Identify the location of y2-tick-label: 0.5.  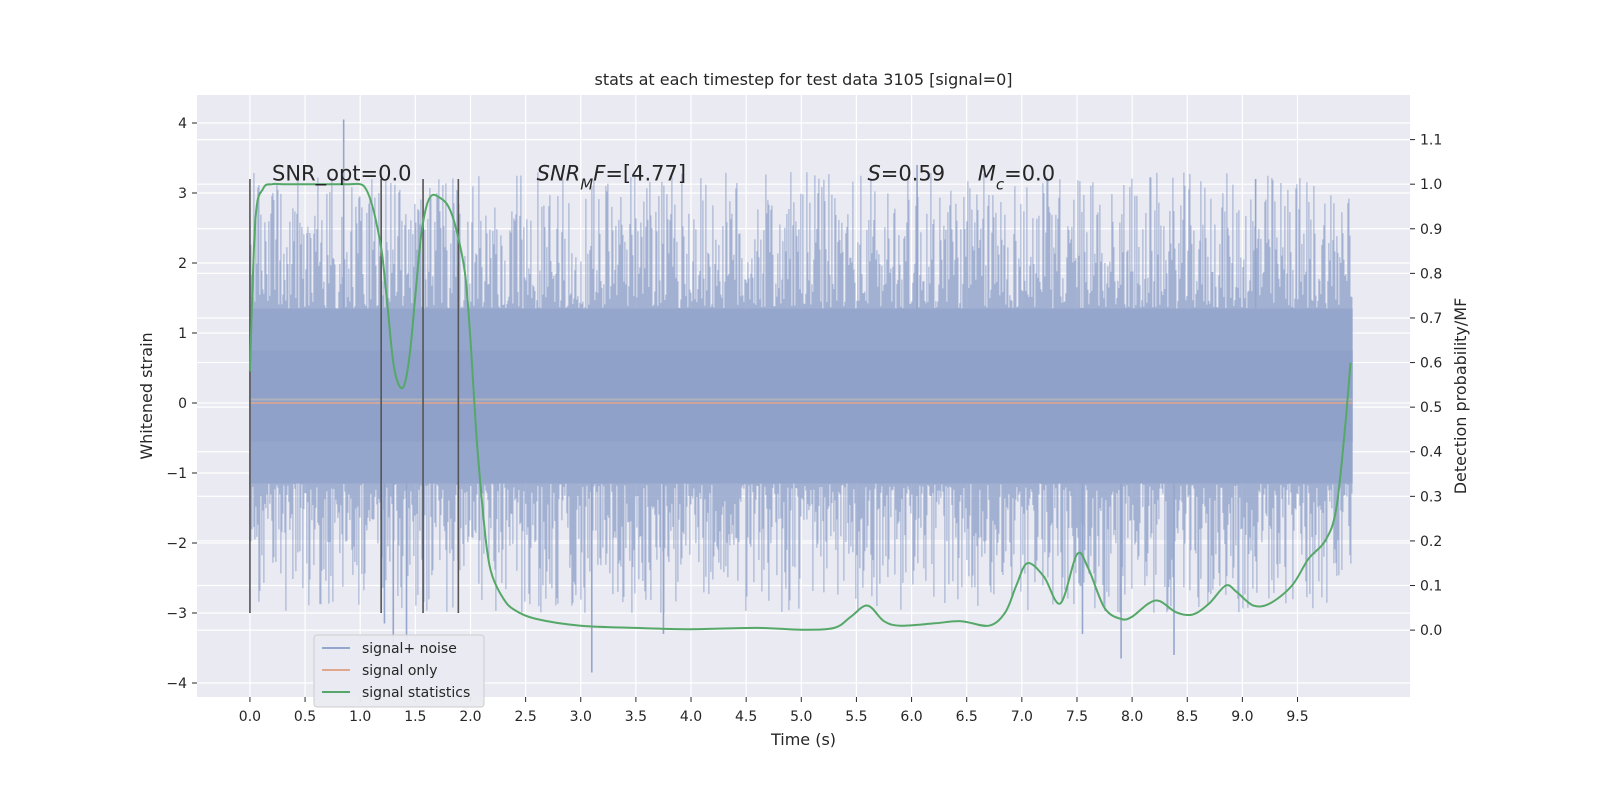
(1431, 408).